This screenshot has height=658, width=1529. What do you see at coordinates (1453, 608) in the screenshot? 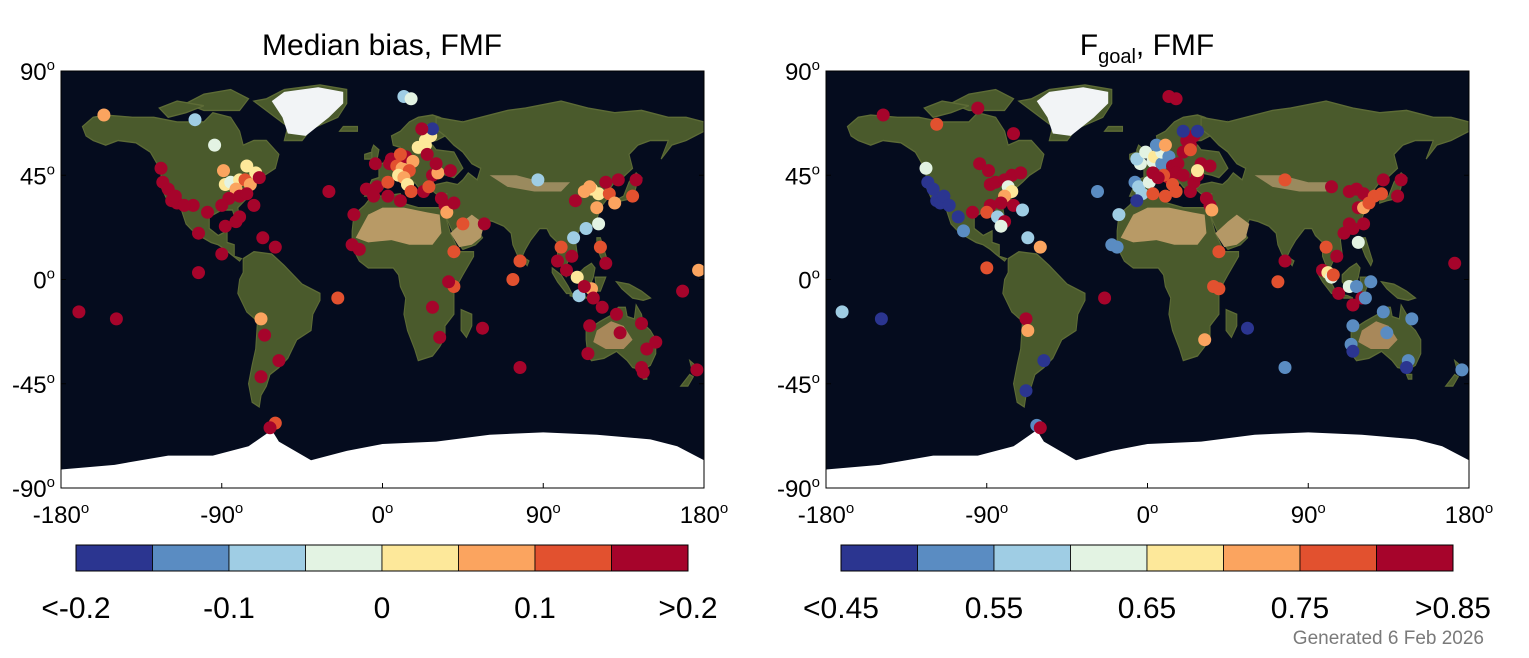
I see `colorbar-label: >0.85` at bounding box center [1453, 608].